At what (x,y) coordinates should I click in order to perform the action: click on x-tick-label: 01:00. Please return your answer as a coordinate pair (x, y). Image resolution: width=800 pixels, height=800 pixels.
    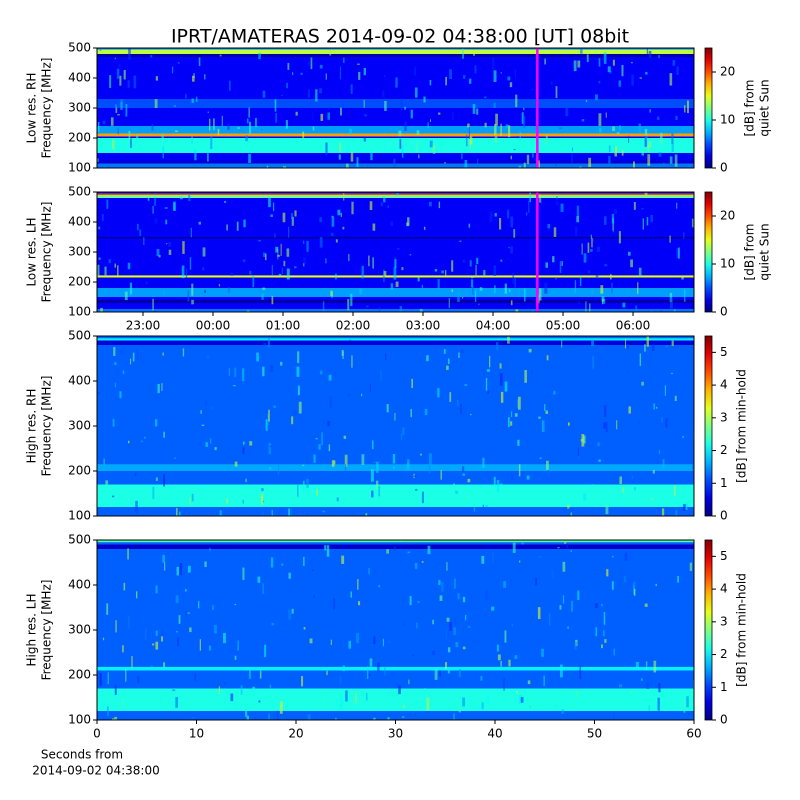
    Looking at the image, I should click on (283, 326).